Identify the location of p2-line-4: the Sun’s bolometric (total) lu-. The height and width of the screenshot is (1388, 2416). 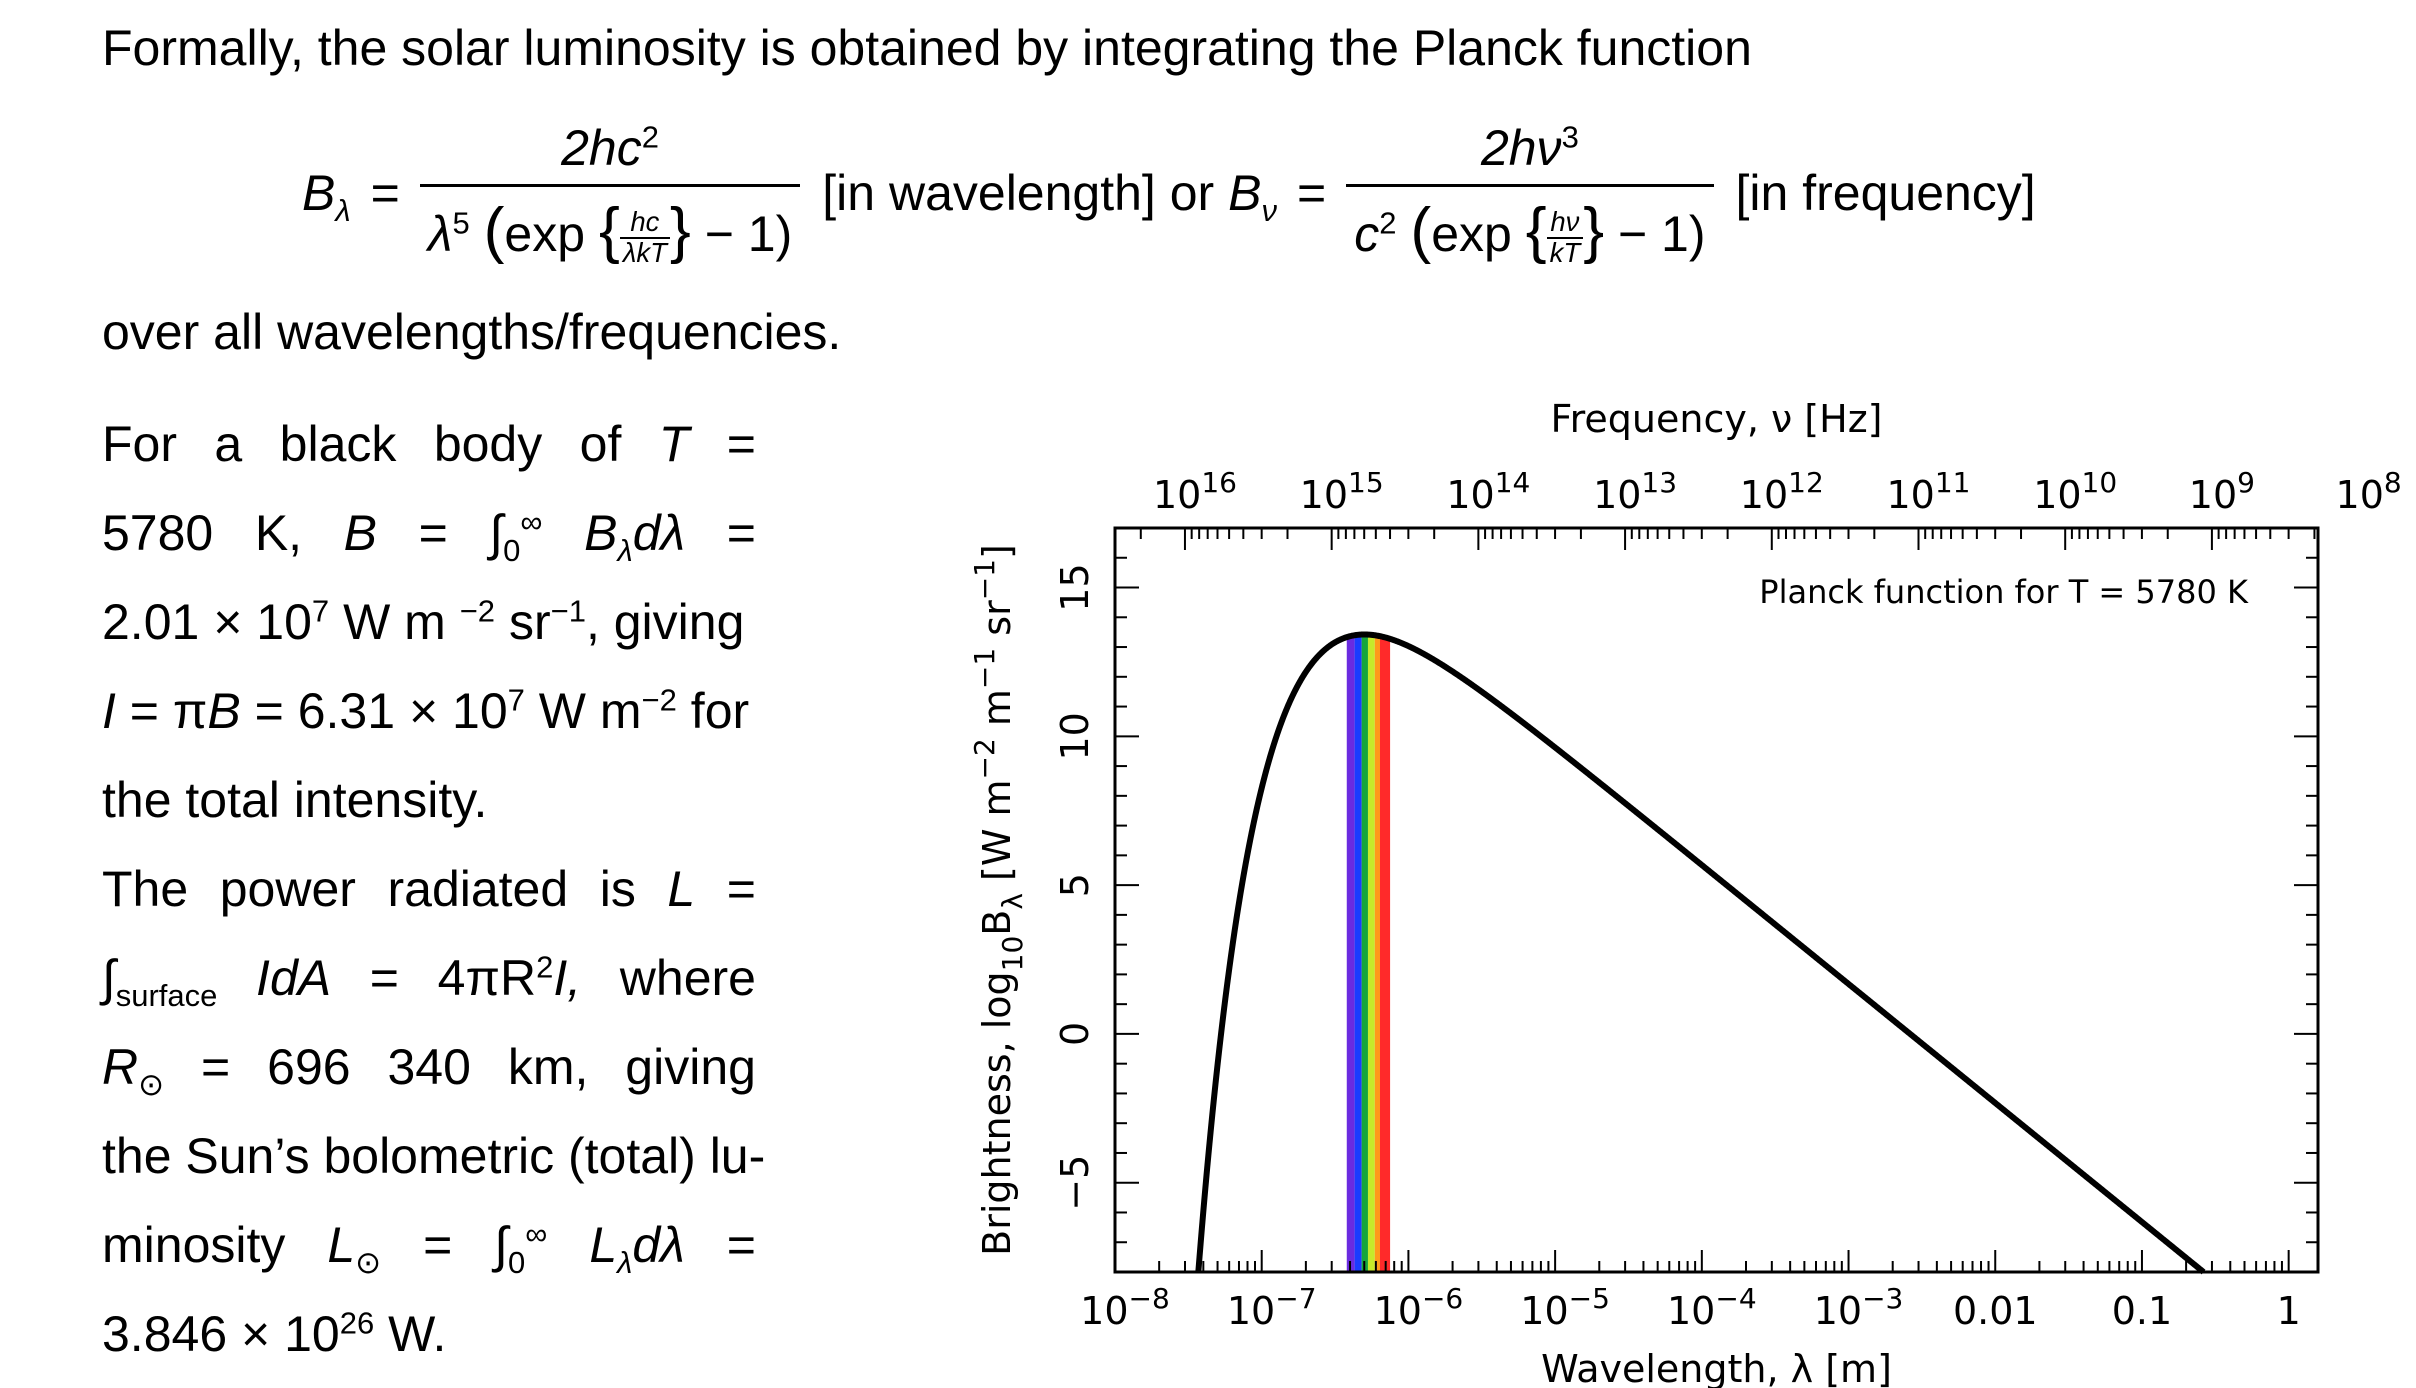
(434, 1156).